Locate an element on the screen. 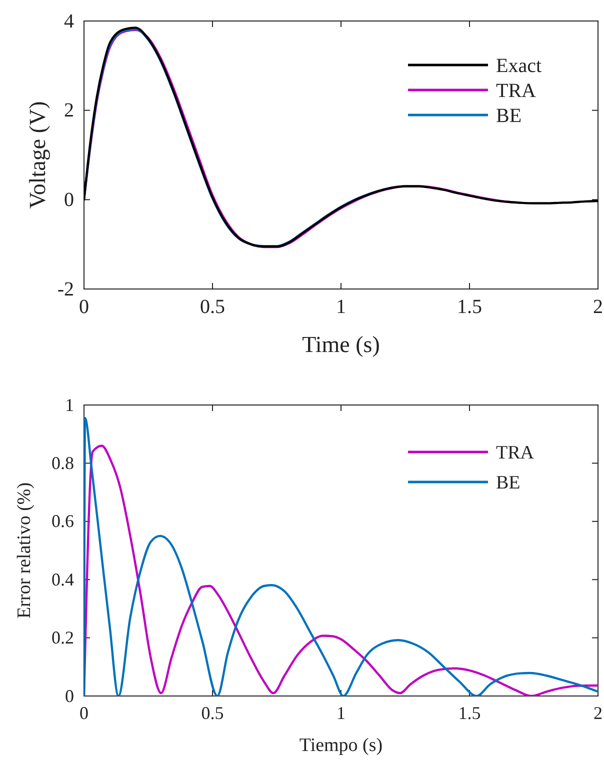  y-tick-label: -2 is located at coordinates (65, 289).